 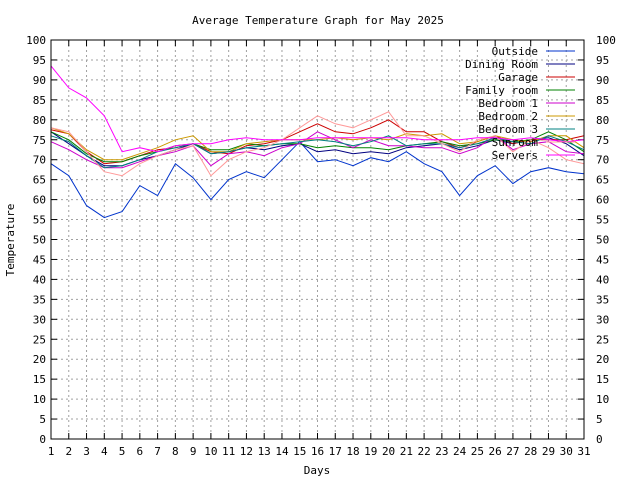 What do you see at coordinates (140, 451) in the screenshot?
I see `x-tick-label: 6` at bounding box center [140, 451].